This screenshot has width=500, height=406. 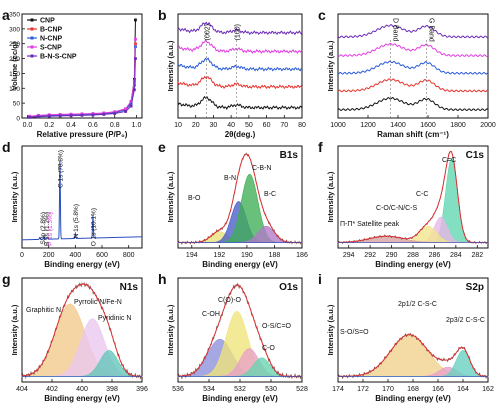 What do you see at coordinates (488, 125) in the screenshot?
I see `x-tick-label: 2000` at bounding box center [488, 125].